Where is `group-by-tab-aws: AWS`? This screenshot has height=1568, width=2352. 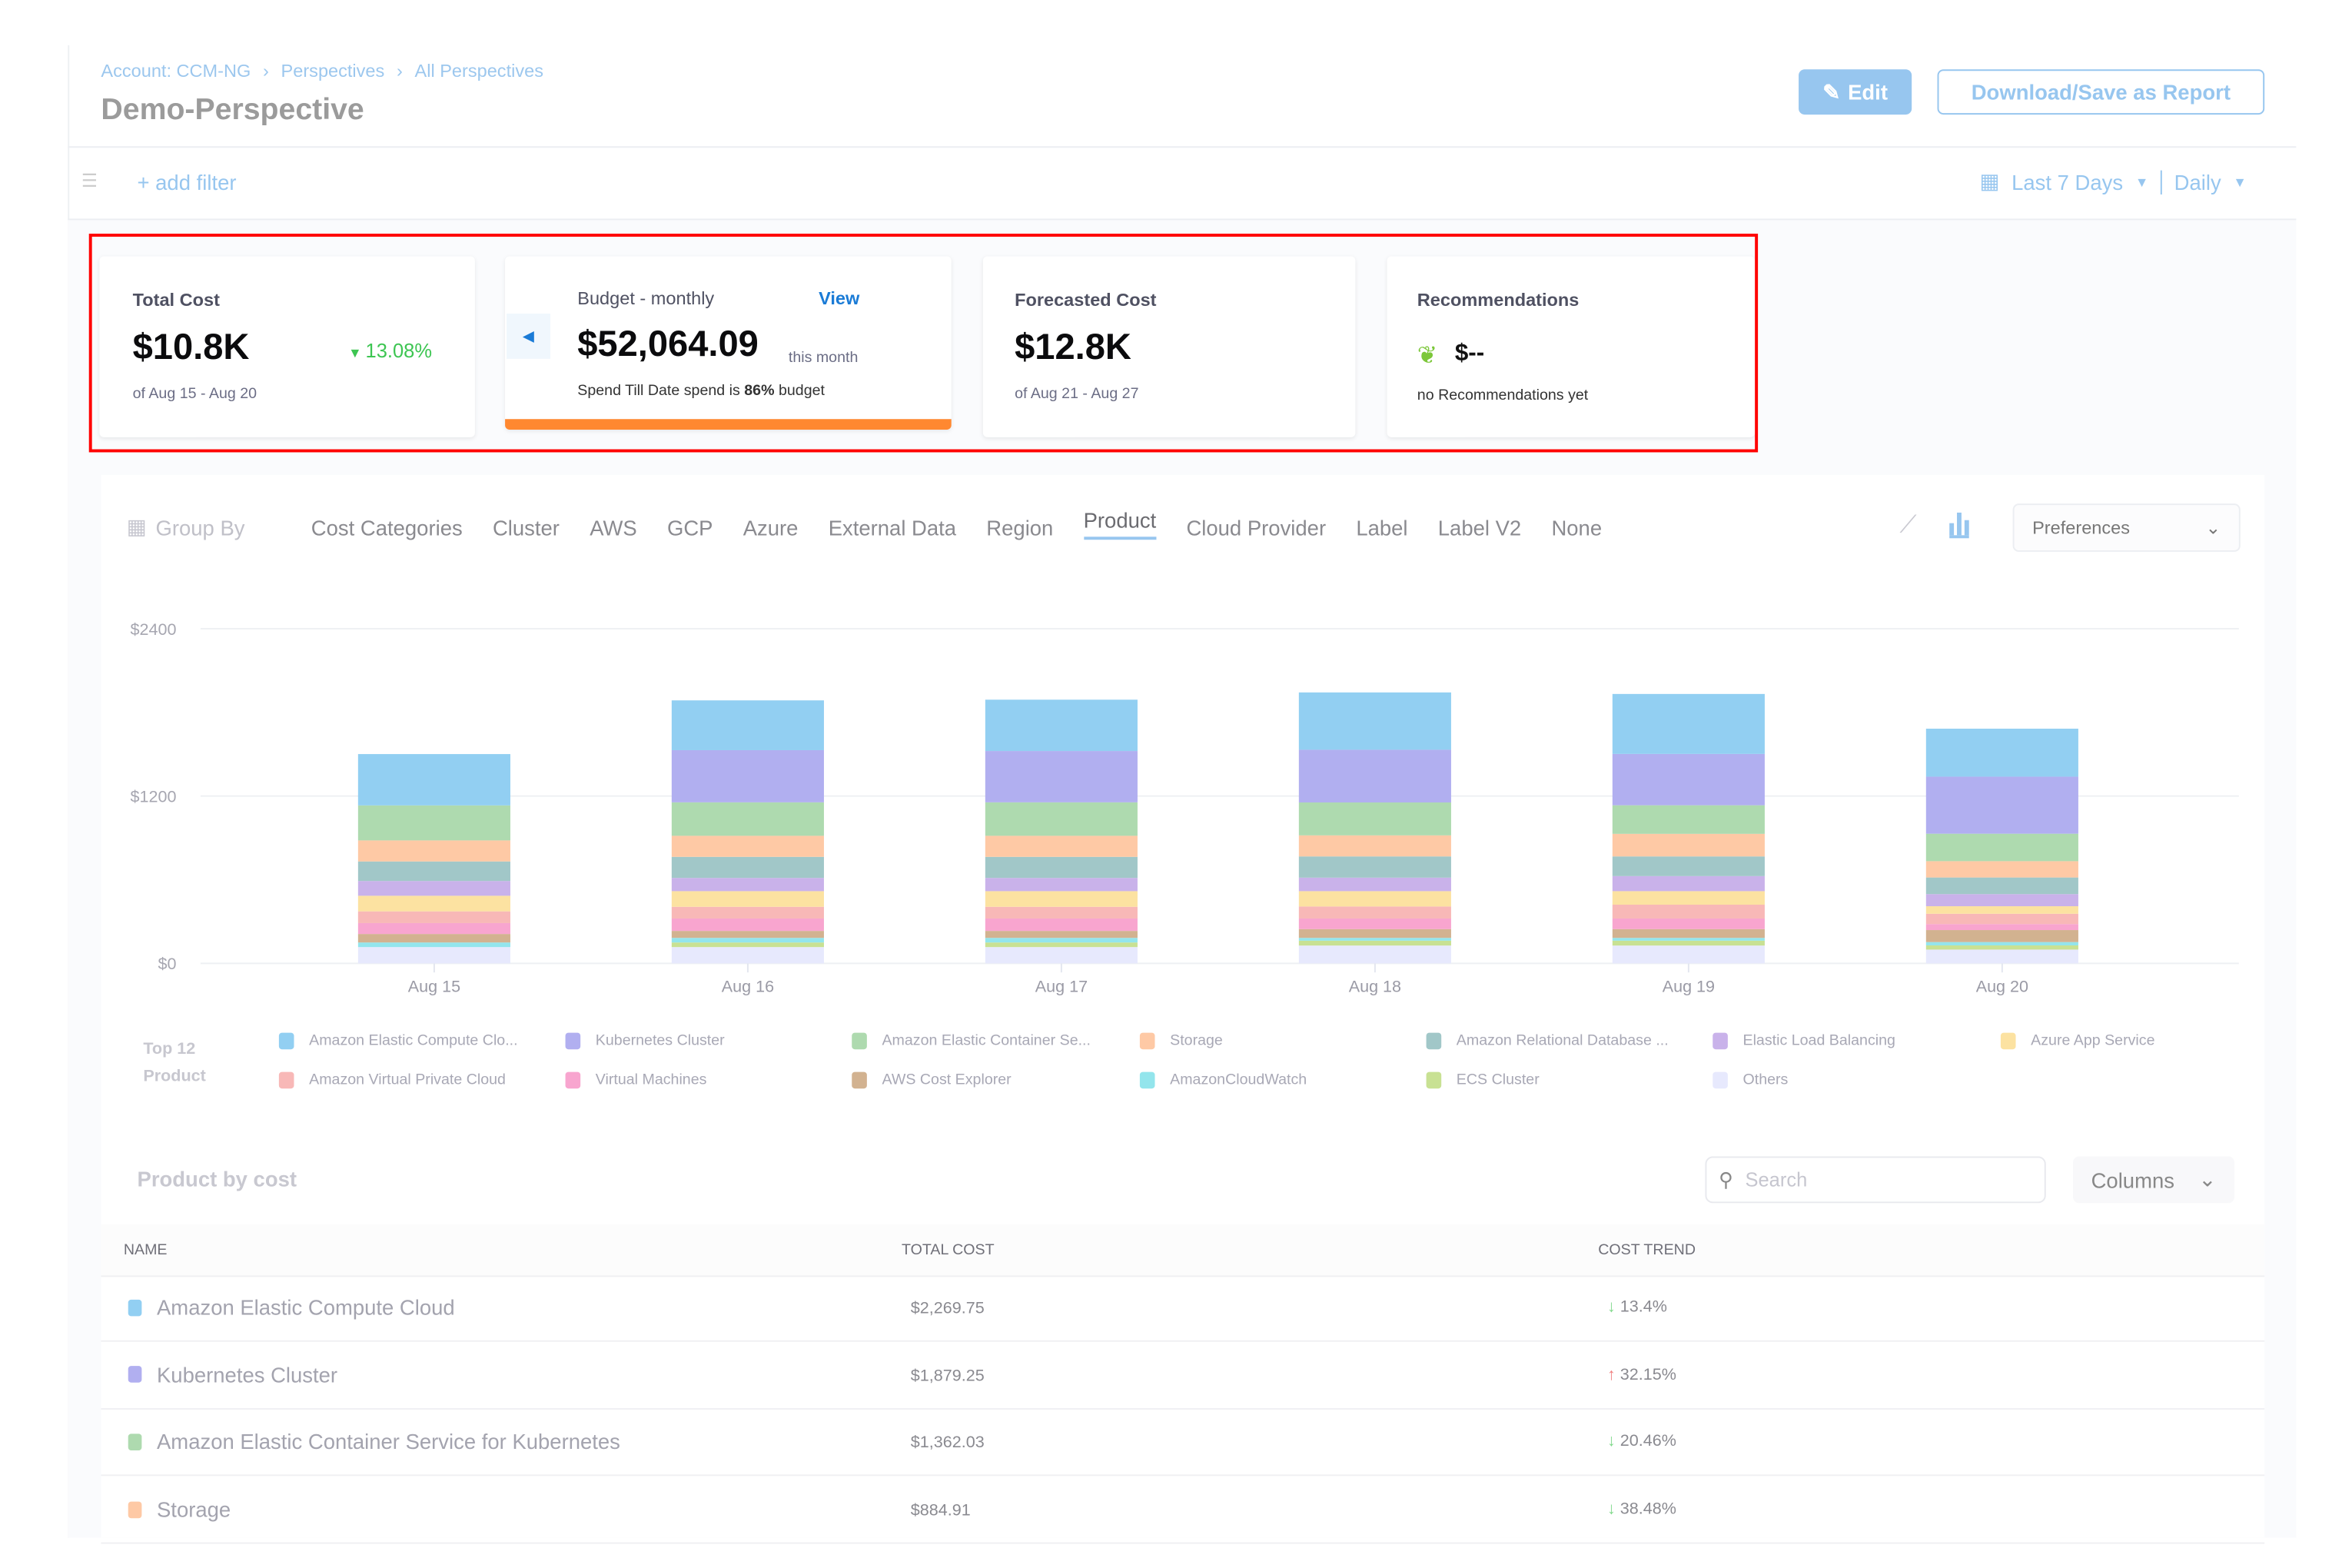 group-by-tab-aws: AWS is located at coordinates (613, 527).